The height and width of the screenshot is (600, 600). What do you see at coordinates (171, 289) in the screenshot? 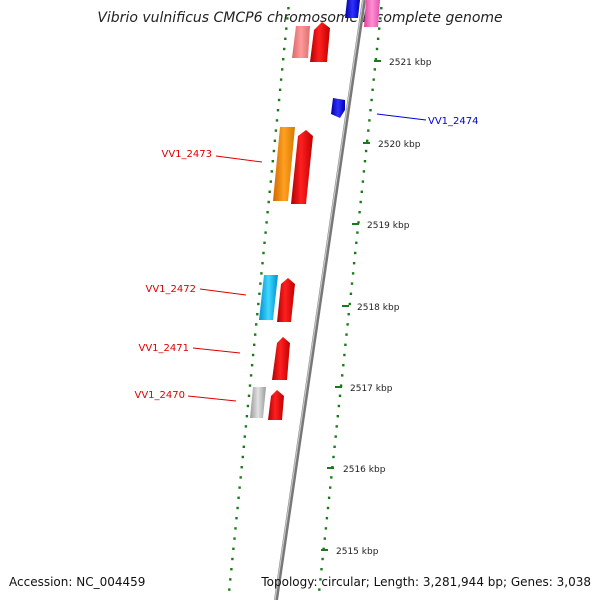
I see `gene-label-vv1-2472: VV1_2472` at bounding box center [171, 289].